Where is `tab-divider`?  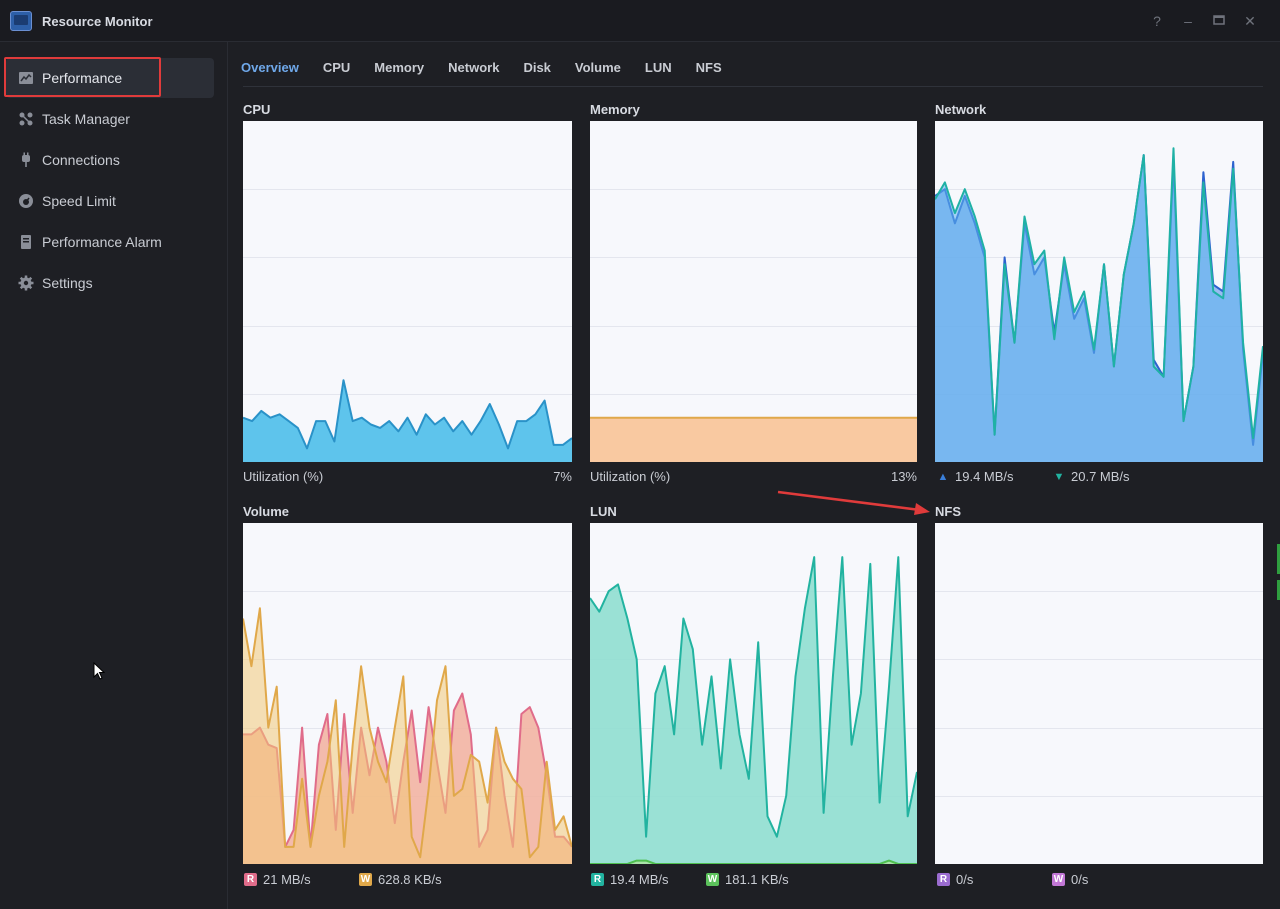 tab-divider is located at coordinates (753, 86).